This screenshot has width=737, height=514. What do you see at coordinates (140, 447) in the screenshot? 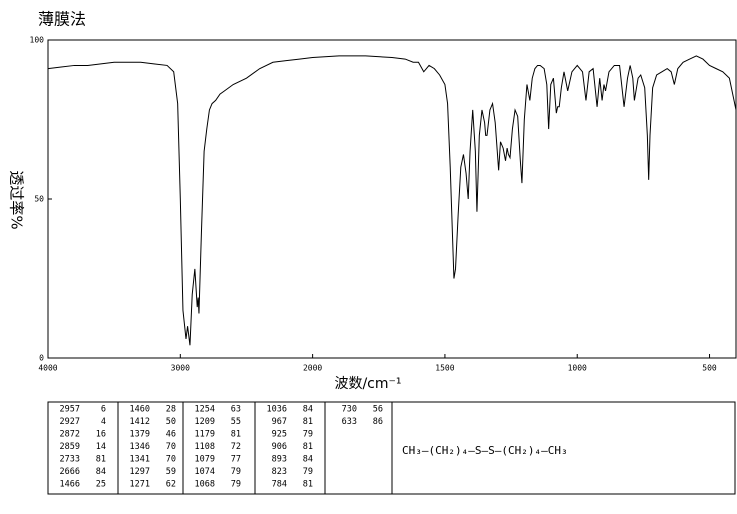
I see `peak-wavenumber: 1346` at bounding box center [140, 447].